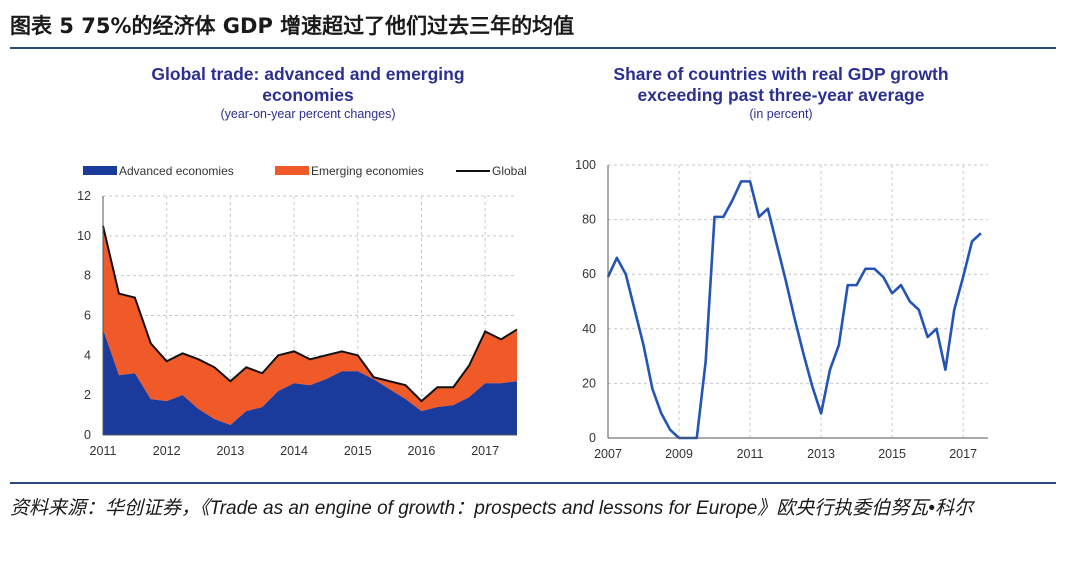 Image resolution: width=1080 pixels, height=562 pixels. What do you see at coordinates (589, 383) in the screenshot?
I see `y-tick-label: 20` at bounding box center [589, 383].